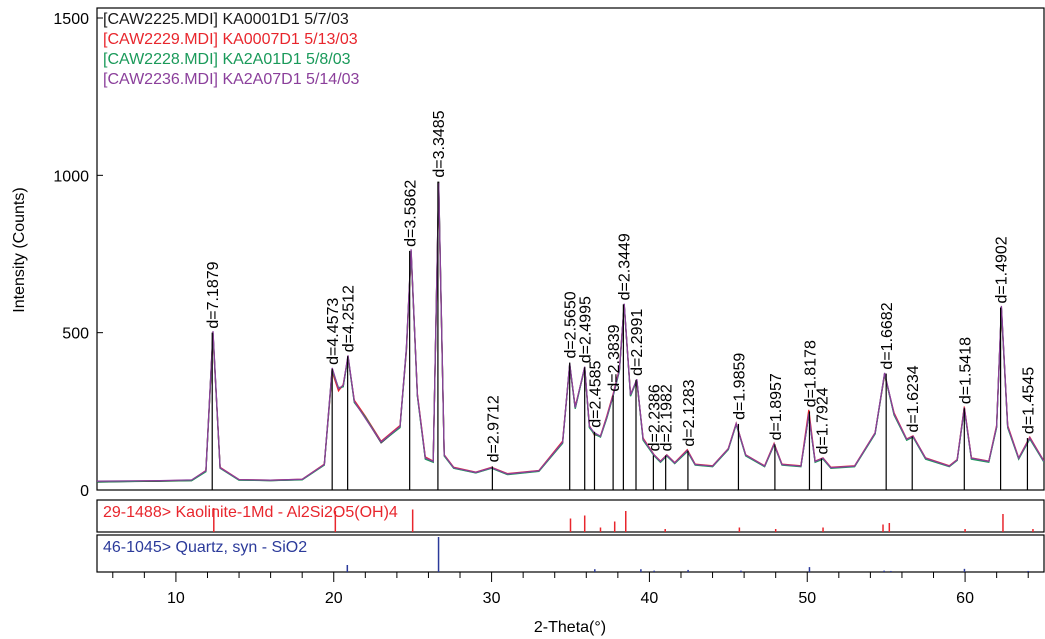 This screenshot has height=639, width=1045. Describe the element at coordinates (71, 176) in the screenshot. I see `y-tick-label: 1000` at that location.